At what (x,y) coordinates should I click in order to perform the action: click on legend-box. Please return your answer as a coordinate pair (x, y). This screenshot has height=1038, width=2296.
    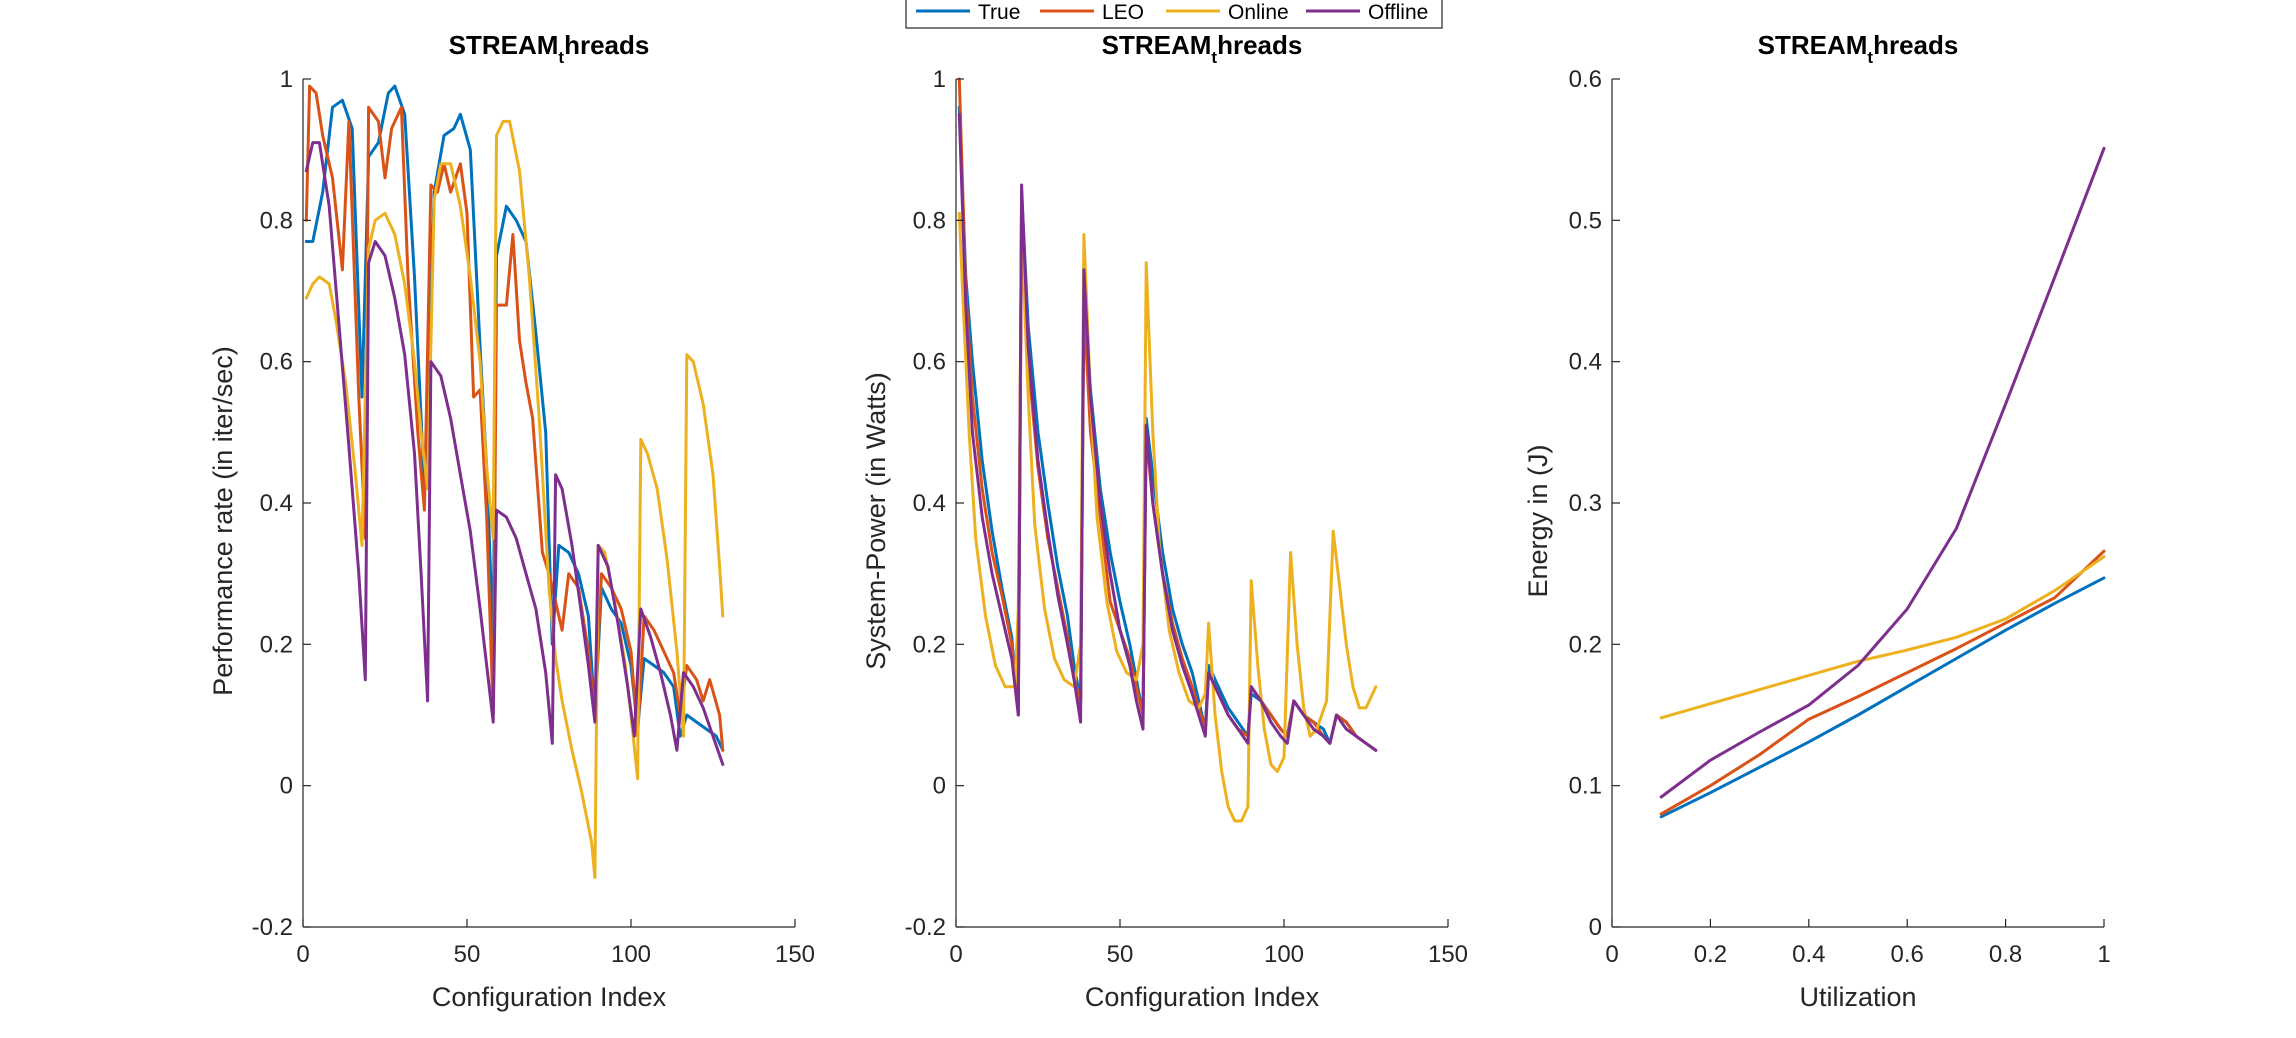
    Looking at the image, I should click on (1174, 14).